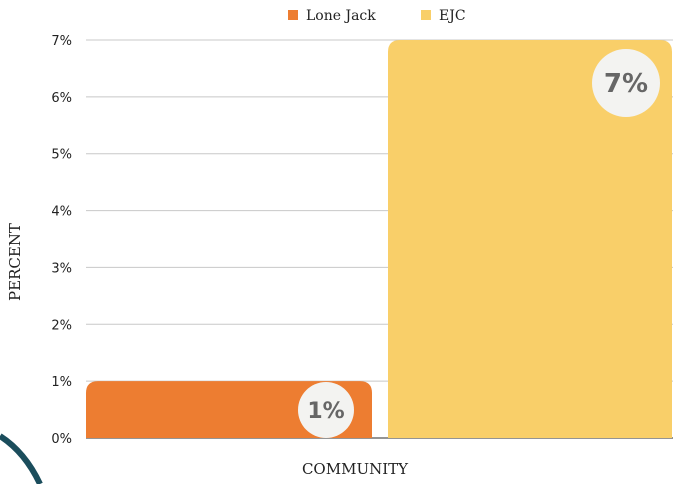  Describe the element at coordinates (341, 16) in the screenshot. I see `legend-label-lone-jack: Lone Jack` at that location.